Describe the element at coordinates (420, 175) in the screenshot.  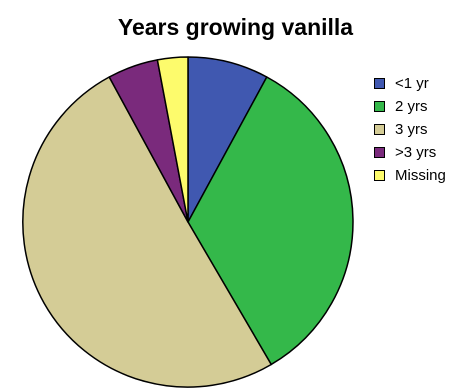
I see `legend-label: Missing` at that location.